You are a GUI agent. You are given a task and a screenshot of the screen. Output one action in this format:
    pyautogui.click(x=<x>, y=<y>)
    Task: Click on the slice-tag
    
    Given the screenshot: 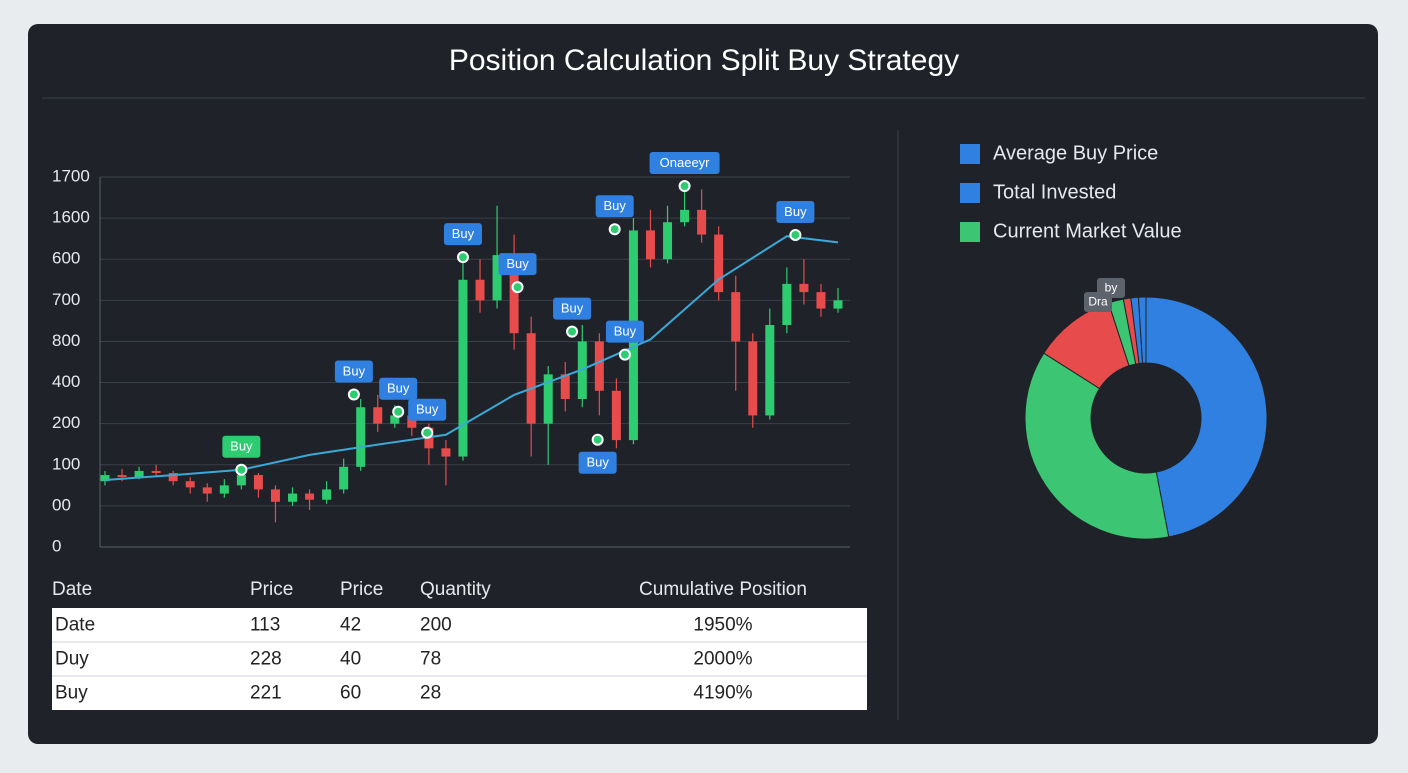 What is the action you would take?
    pyautogui.click(x=1111, y=288)
    